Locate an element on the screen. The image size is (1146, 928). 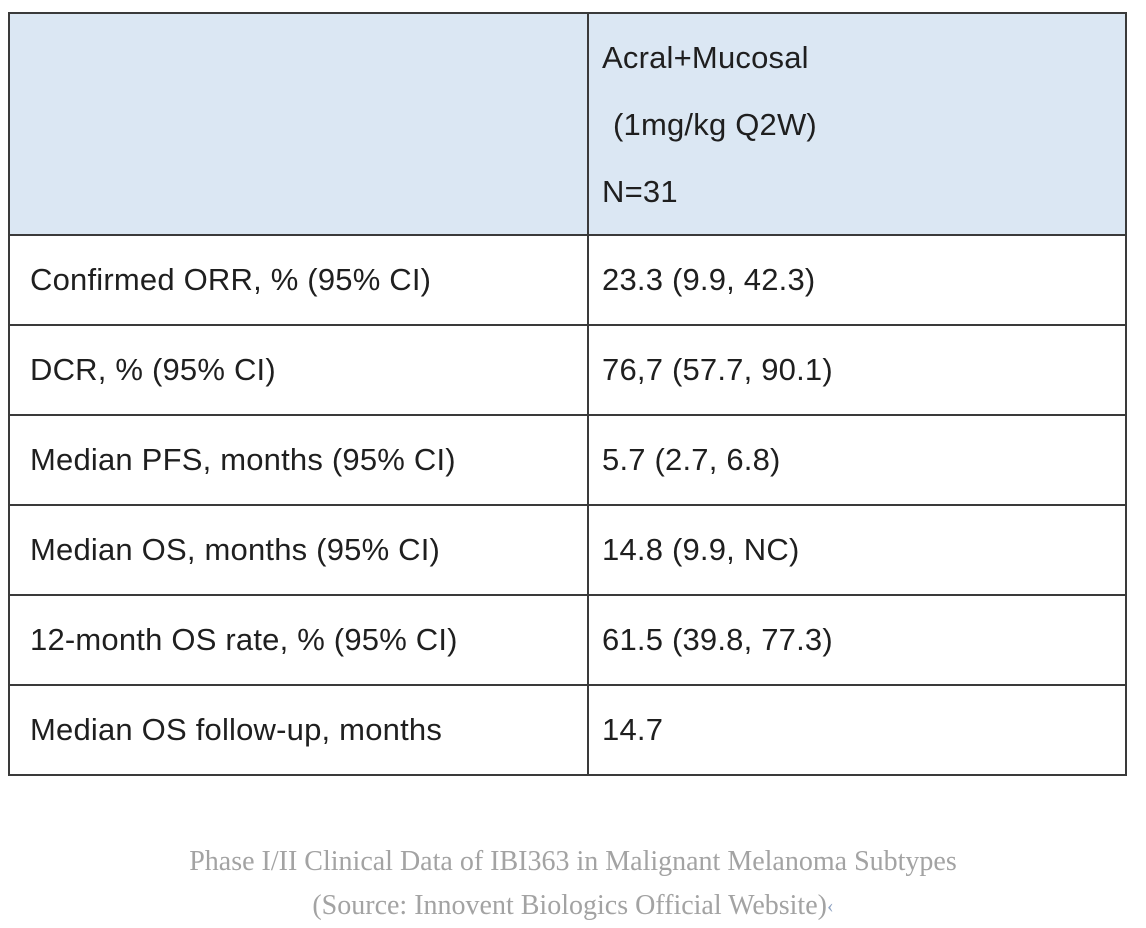
paragraph-mark: ‹ is located at coordinates (830, 906).